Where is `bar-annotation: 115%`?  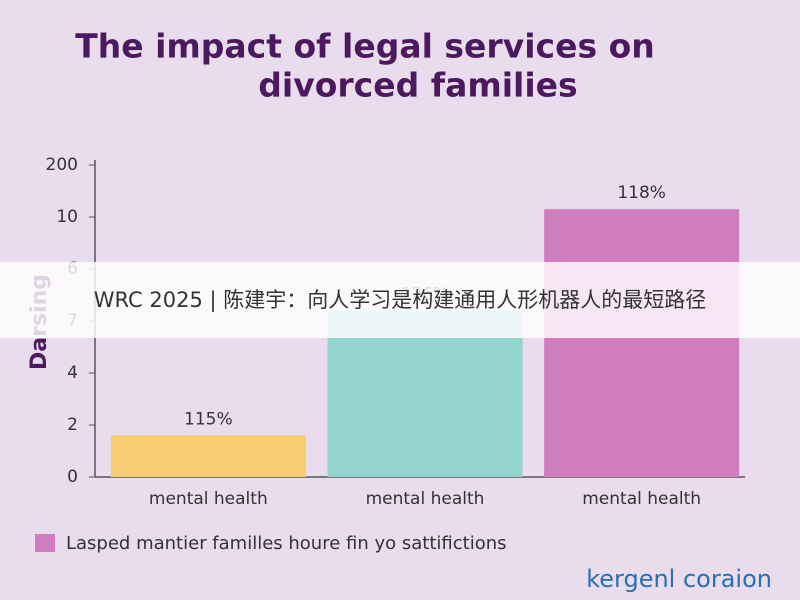
bar-annotation: 115% is located at coordinates (208, 419).